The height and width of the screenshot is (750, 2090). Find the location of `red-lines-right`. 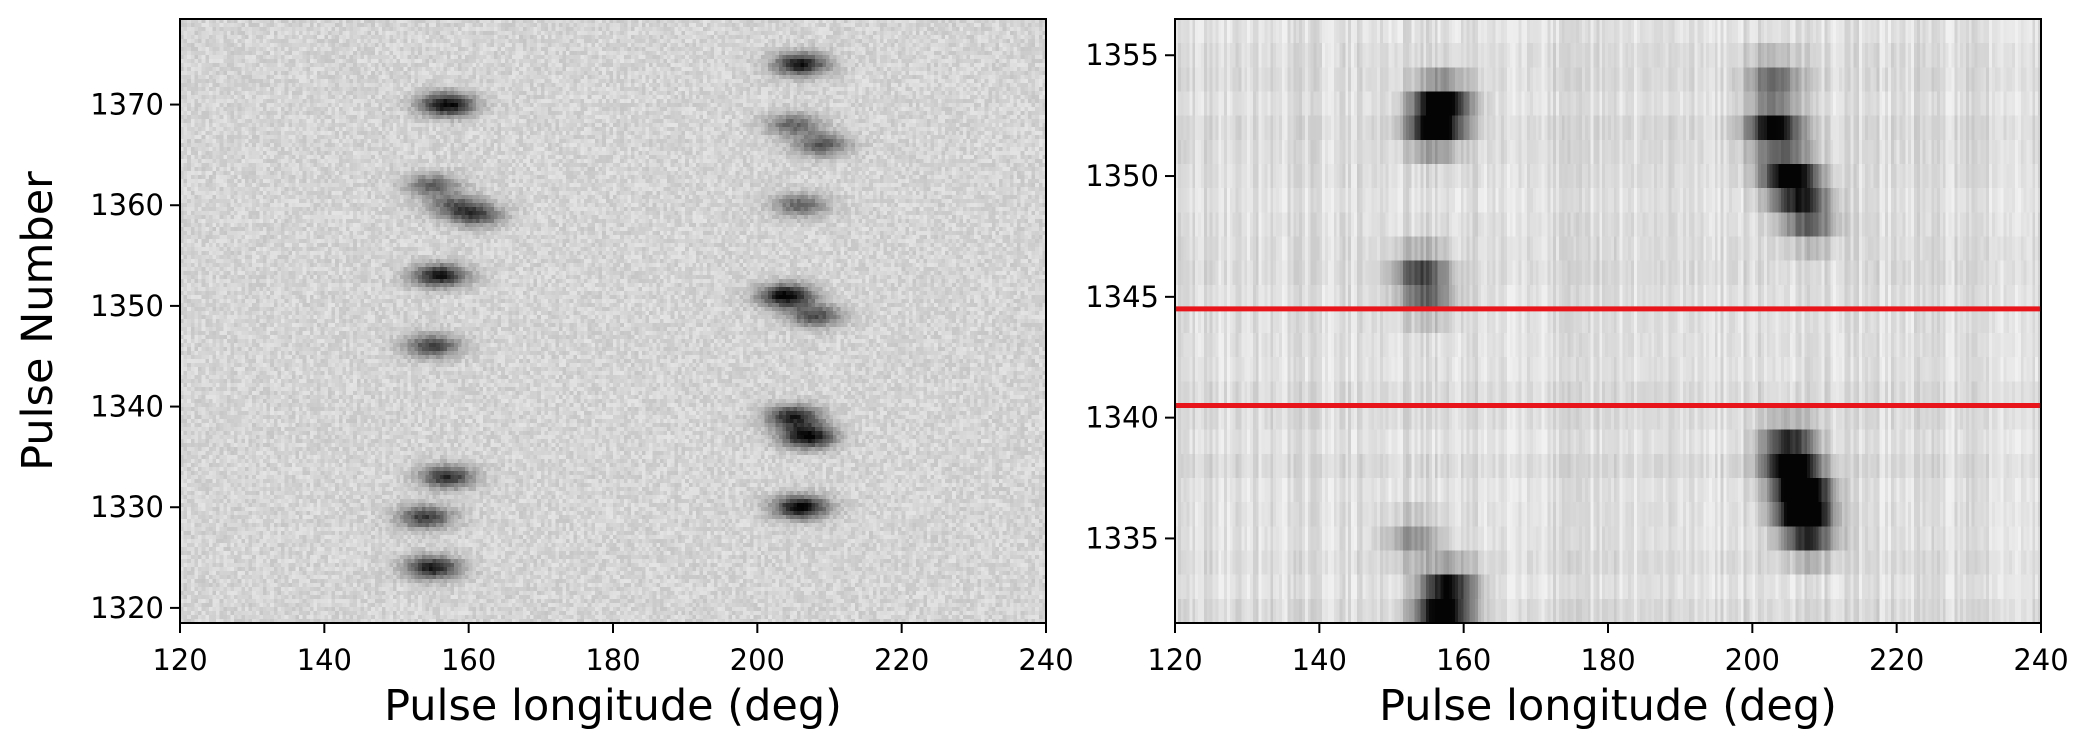

red-lines-right is located at coordinates (1608, 357).